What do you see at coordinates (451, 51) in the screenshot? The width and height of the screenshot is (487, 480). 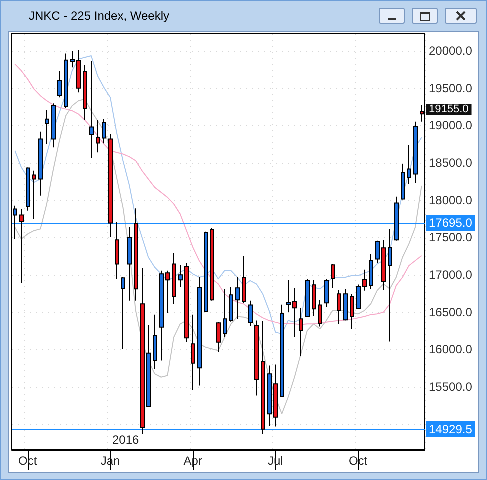 I see `y-tick-label: 20000.0` at bounding box center [451, 51].